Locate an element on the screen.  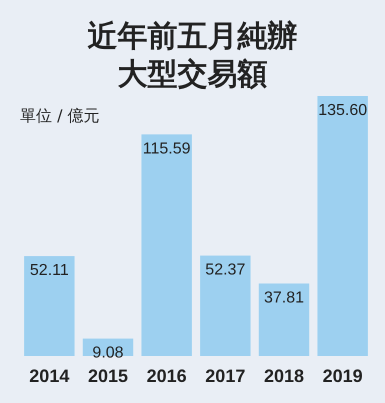
x-tick-label: 2017 is located at coordinates (225, 376).